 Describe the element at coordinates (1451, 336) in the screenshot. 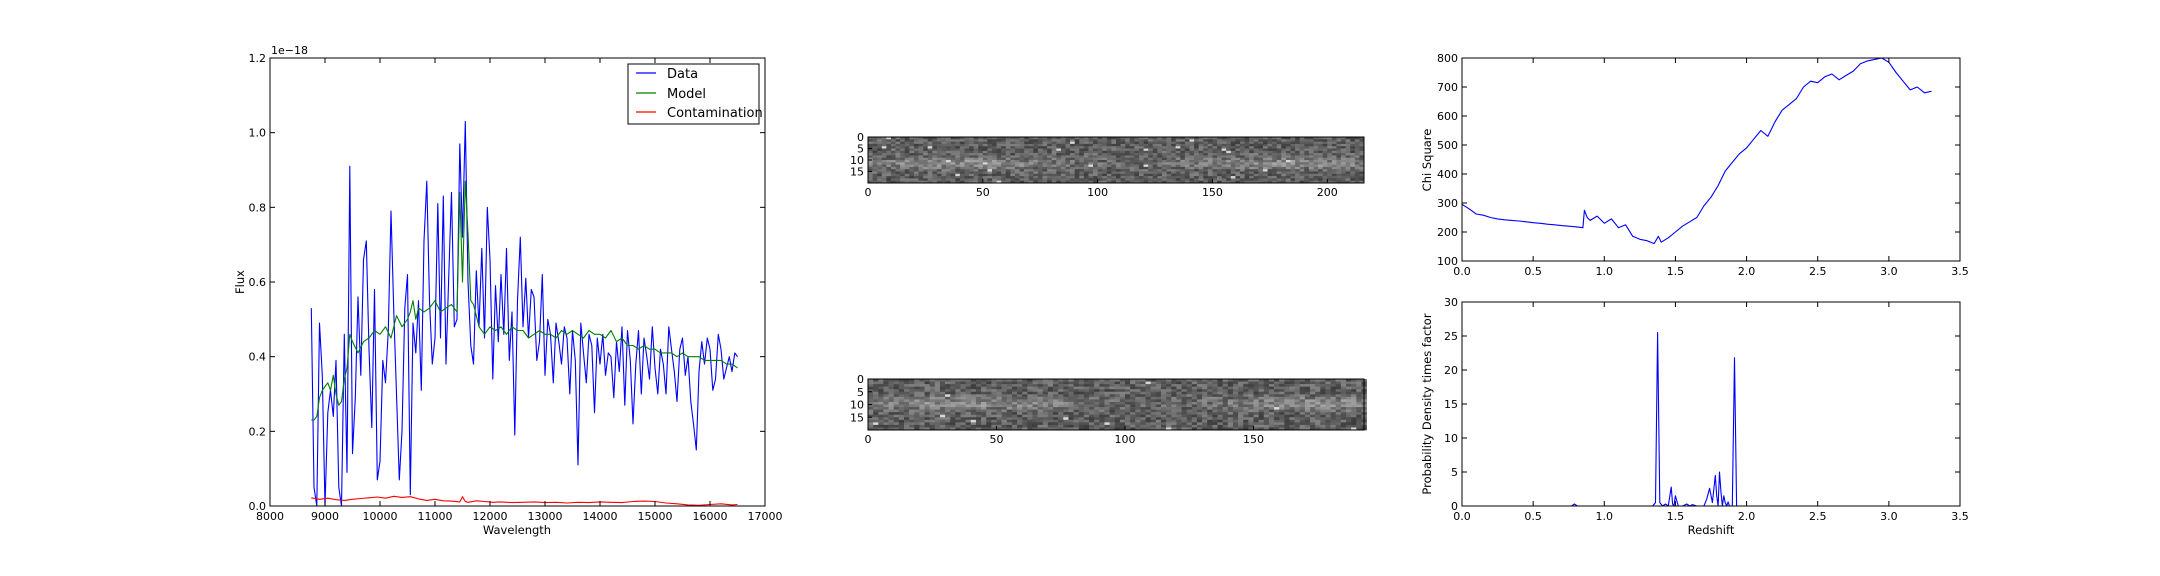

I see `probability-density-ytick-label: 25` at that location.